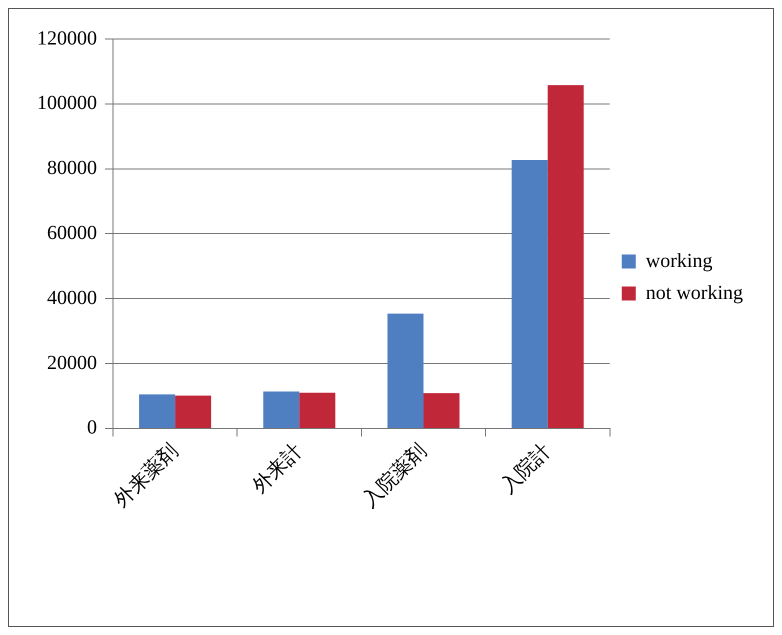  What do you see at coordinates (394, 476) in the screenshot?
I see `x-tick-label: 入院薬剤` at bounding box center [394, 476].